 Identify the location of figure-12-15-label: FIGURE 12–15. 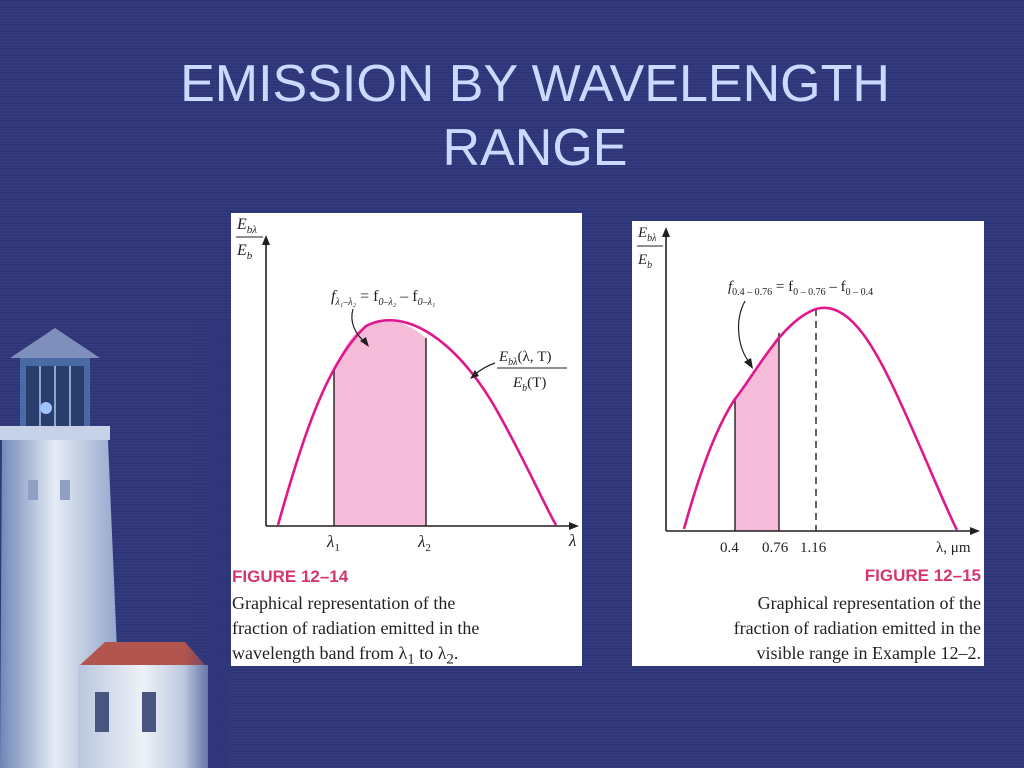
(922, 575).